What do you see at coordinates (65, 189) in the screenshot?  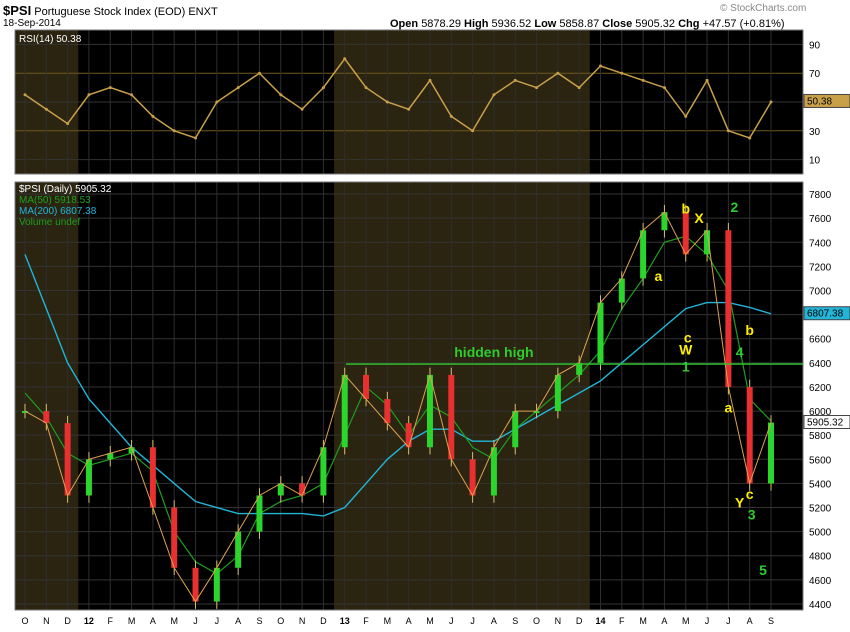 I see `price-legend-item: $PSI (Daily) 5905.32` at bounding box center [65, 189].